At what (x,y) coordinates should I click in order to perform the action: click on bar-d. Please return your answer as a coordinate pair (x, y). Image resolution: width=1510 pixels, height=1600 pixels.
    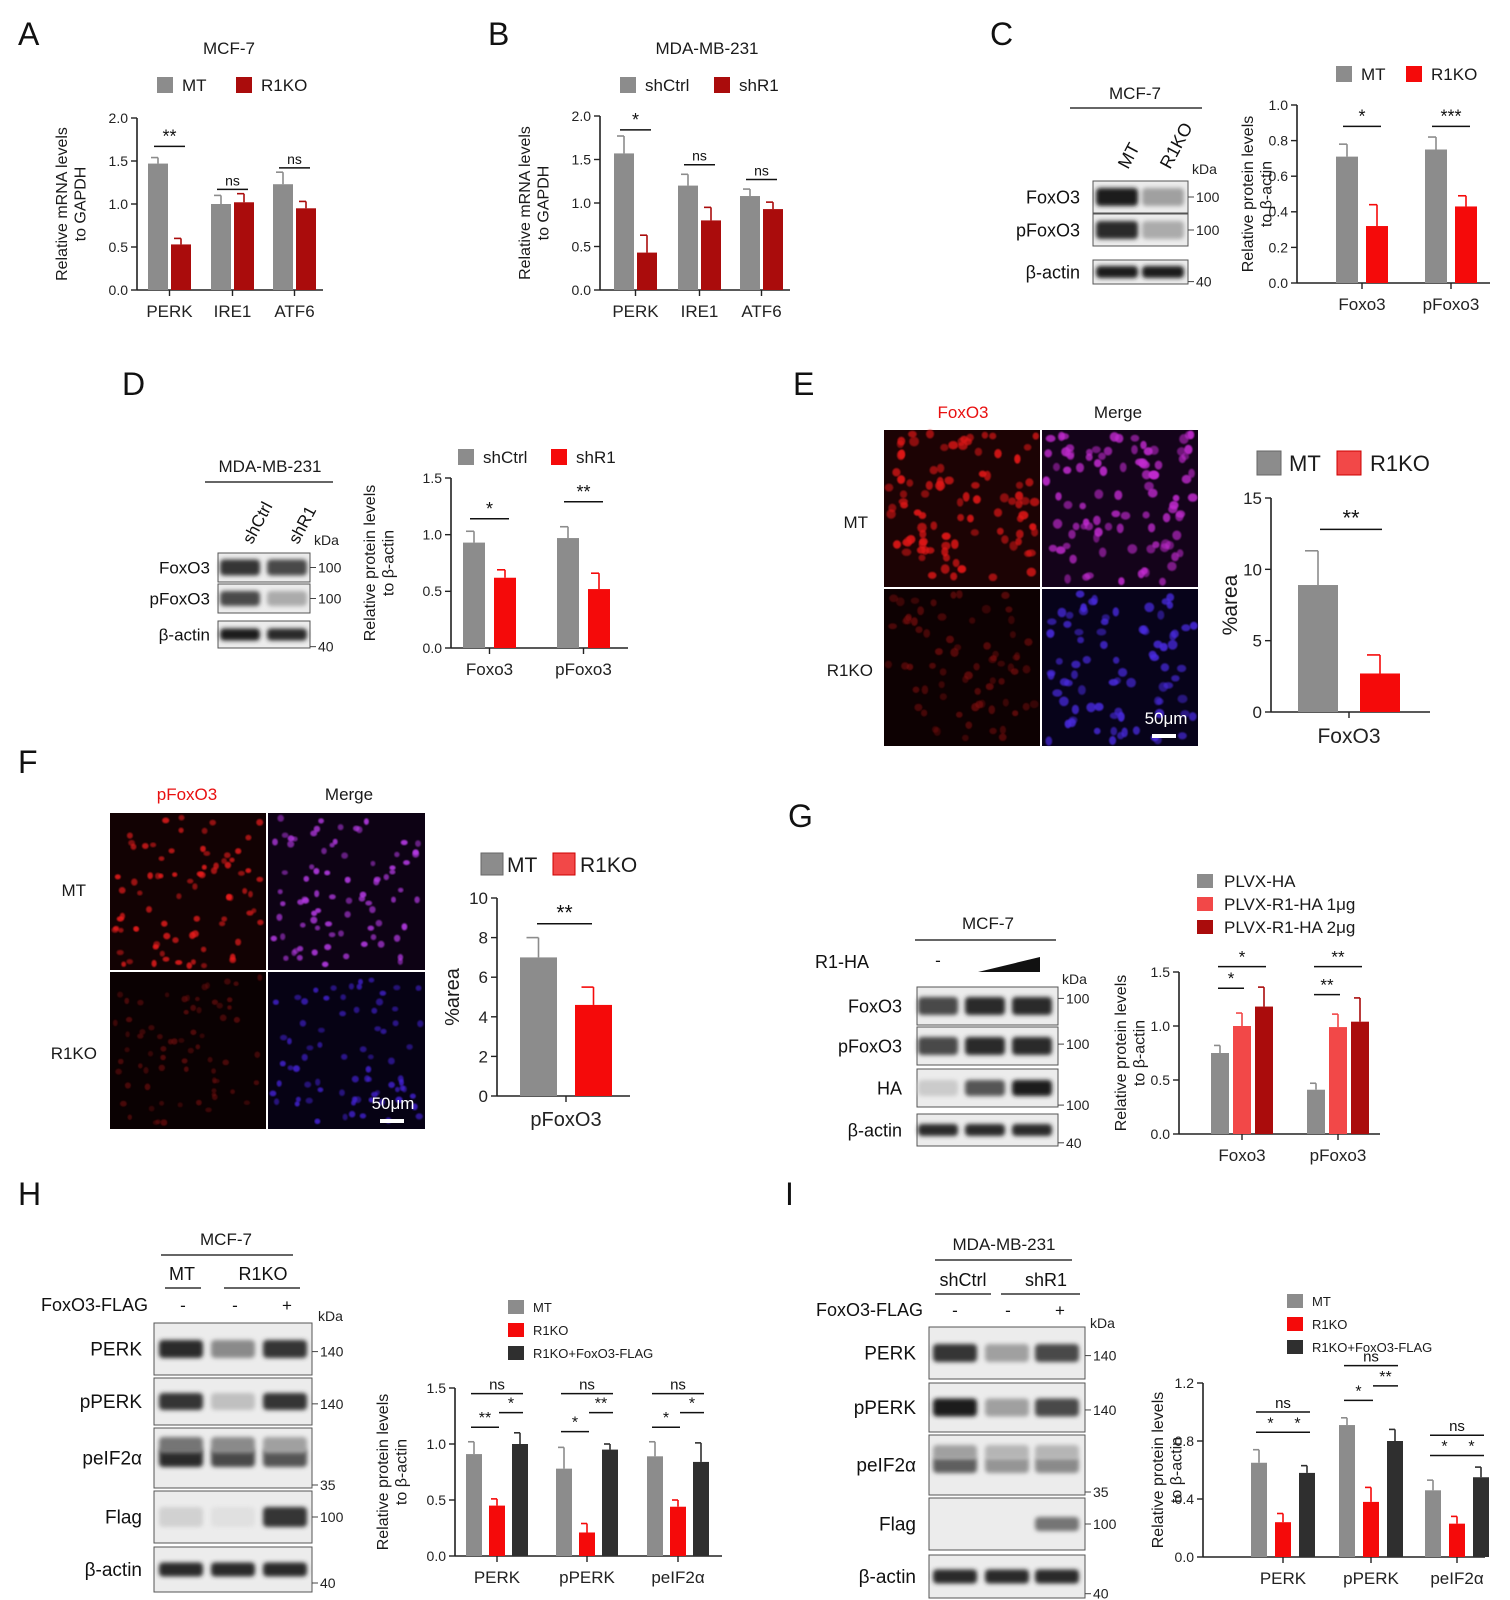
    Looking at the image, I should click on (599, 618).